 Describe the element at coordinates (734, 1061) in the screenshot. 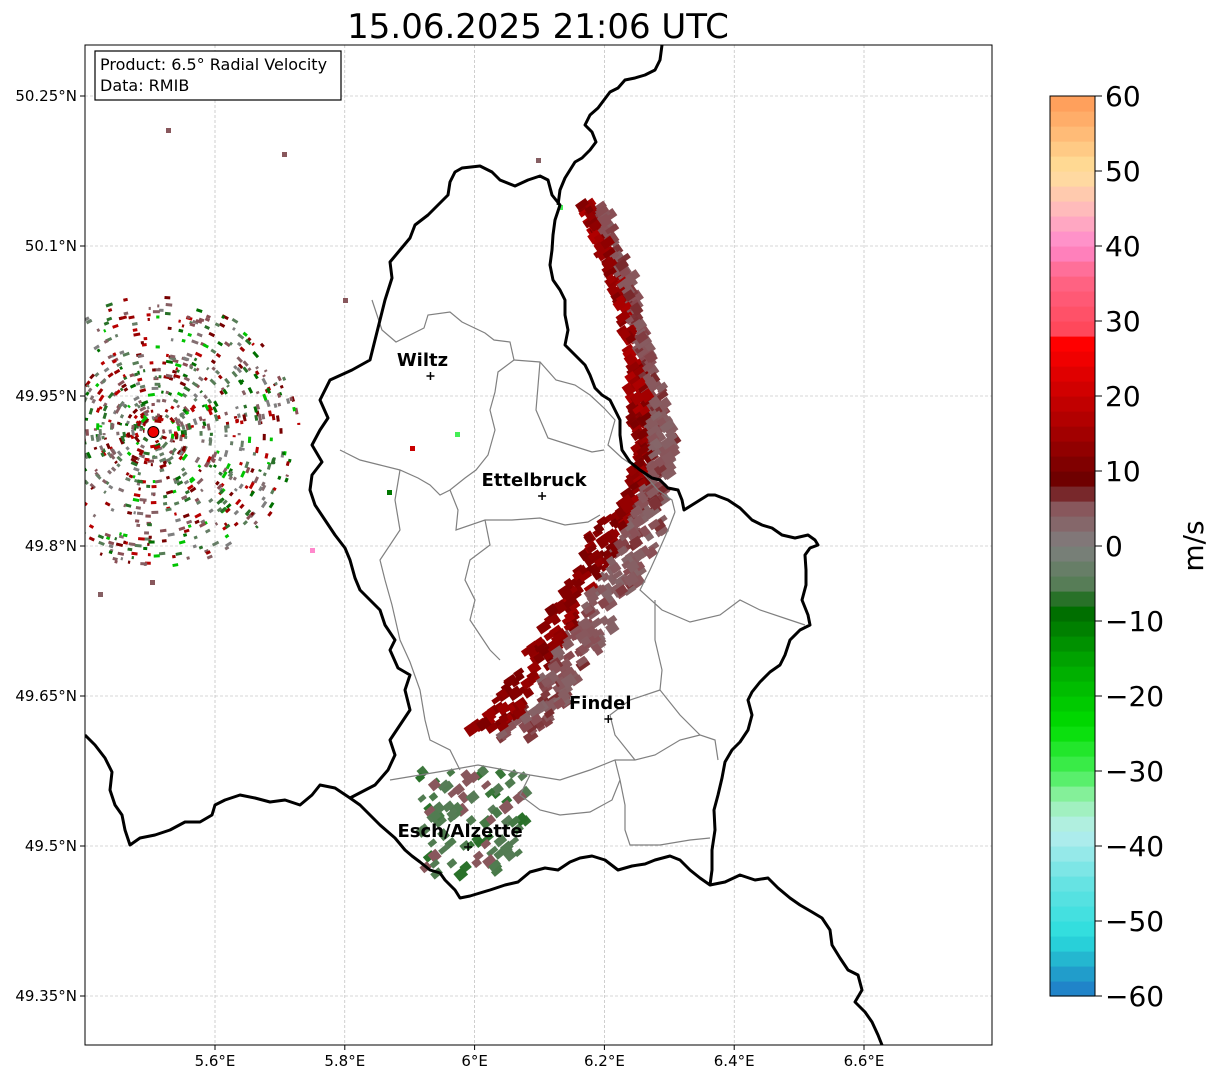

I see `lon-tick-label: 6.4°E` at that location.